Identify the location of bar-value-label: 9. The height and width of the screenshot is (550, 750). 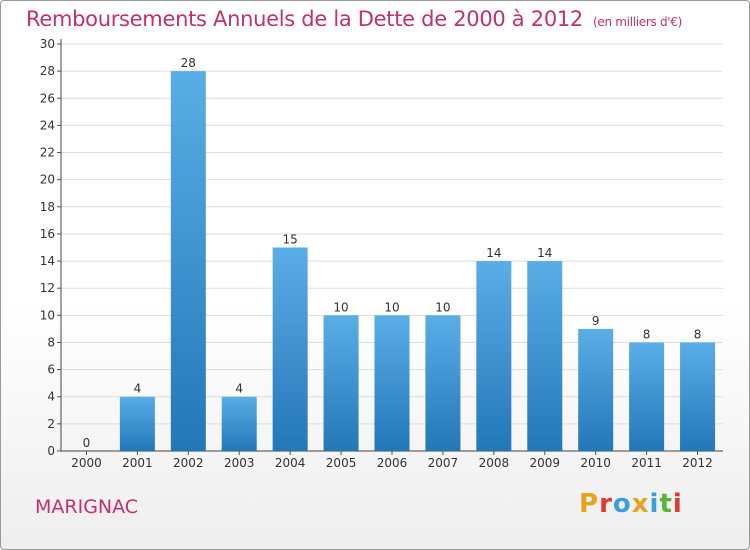
(596, 321).